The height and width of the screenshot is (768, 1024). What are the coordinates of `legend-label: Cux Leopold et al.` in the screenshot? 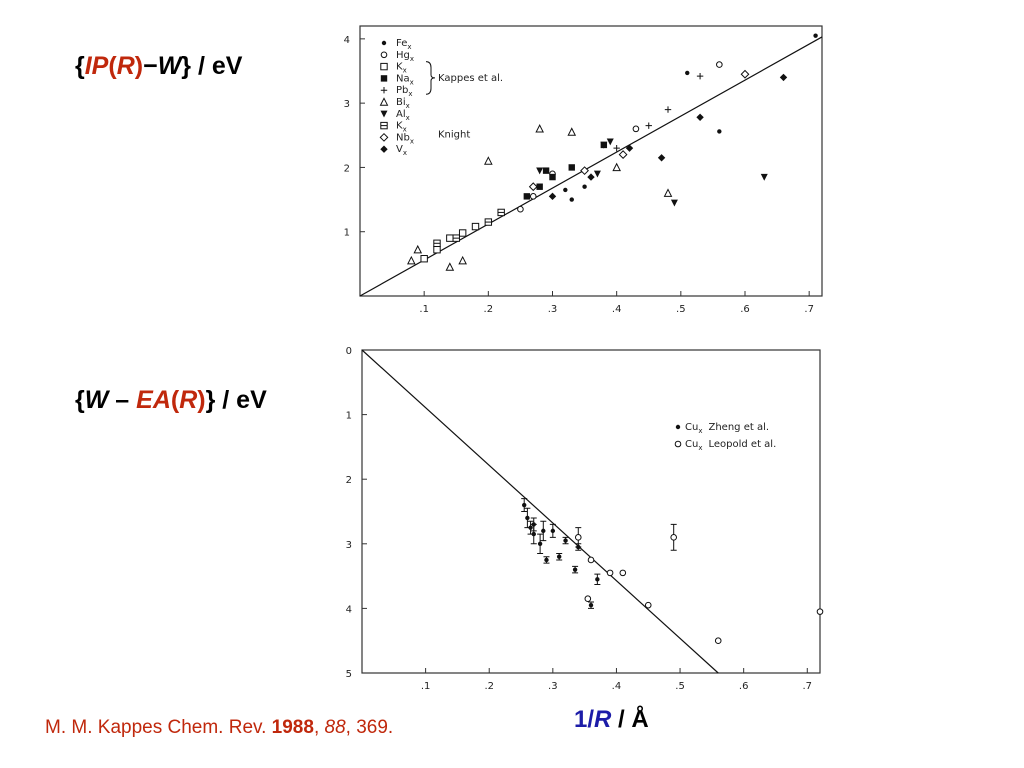 It's located at (730, 445).